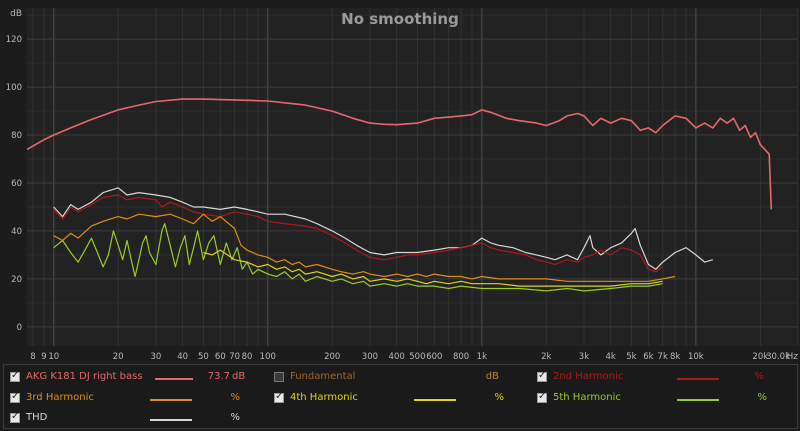 This screenshot has height=431, width=800. I want to click on x-unit-label: Hz, so click(793, 357).